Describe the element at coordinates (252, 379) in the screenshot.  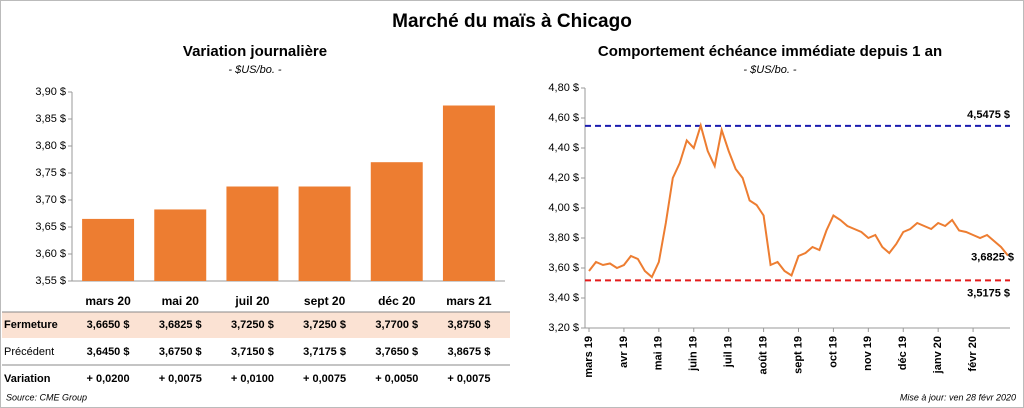
I see `table-cell: + 0,0100` at that location.